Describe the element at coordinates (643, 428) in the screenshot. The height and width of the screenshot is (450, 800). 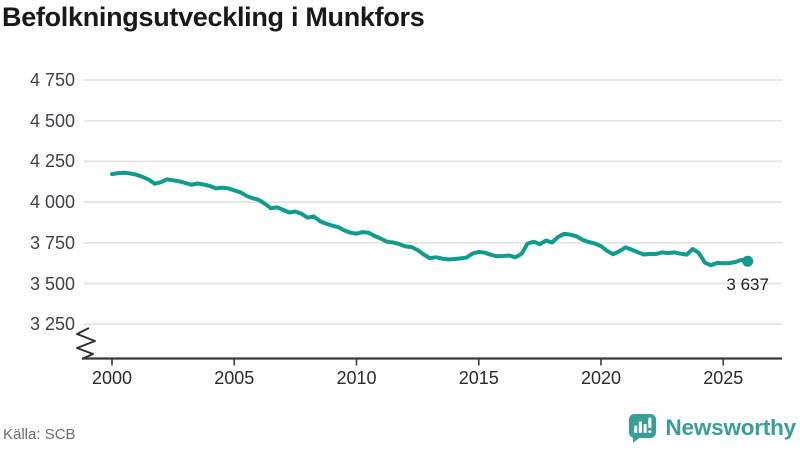
I see `newsworthy-logo-icon` at that location.